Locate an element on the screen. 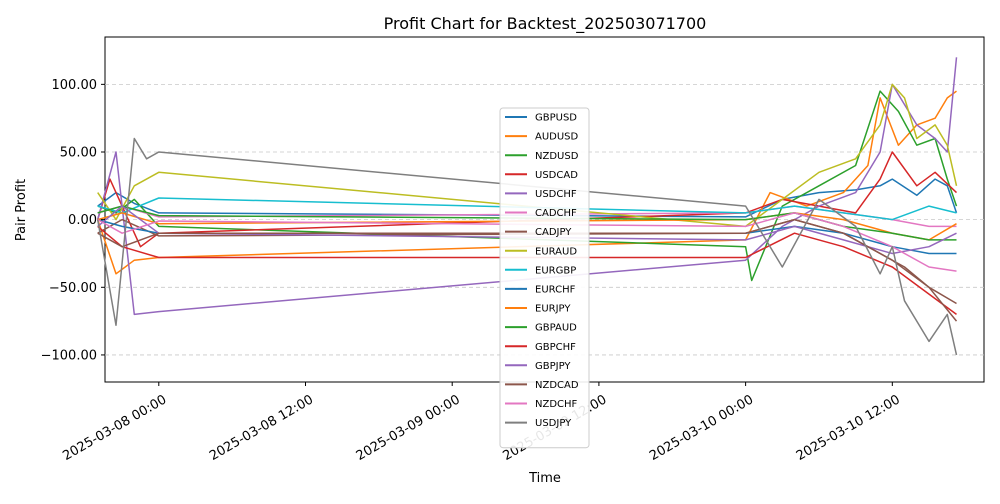 The image size is (1000, 504). y-axis: −100.00 −50.00 0.00 50.00 100.00 is located at coordinates (73, 220).